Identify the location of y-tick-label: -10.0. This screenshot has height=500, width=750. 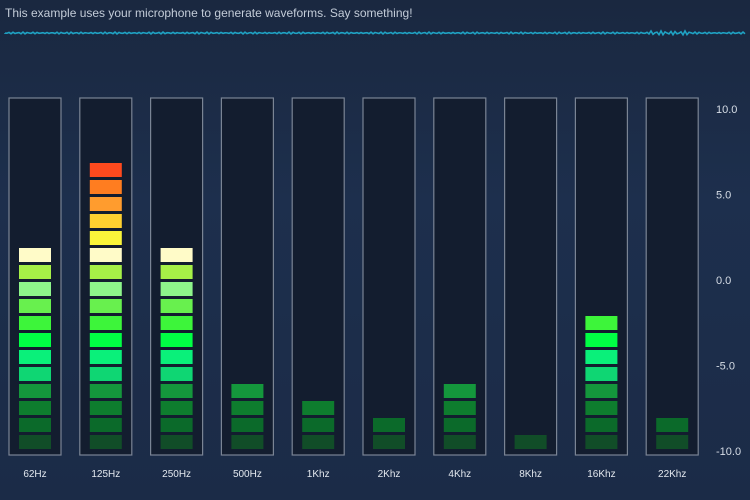
(728, 452).